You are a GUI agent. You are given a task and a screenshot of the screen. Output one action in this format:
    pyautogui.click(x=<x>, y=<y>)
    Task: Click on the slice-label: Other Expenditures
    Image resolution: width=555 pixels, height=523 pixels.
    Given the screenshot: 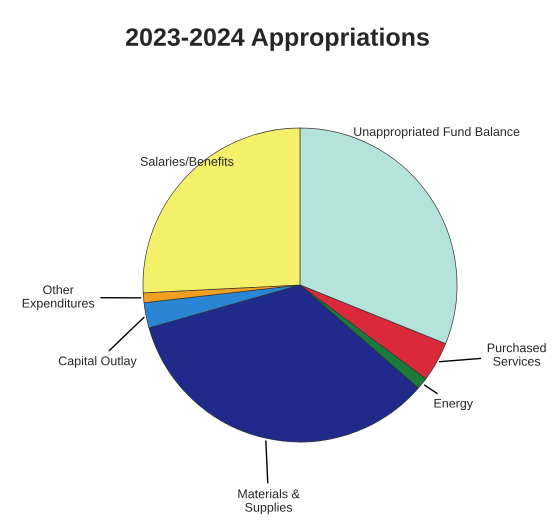 What is the action you would take?
    pyautogui.click(x=58, y=297)
    